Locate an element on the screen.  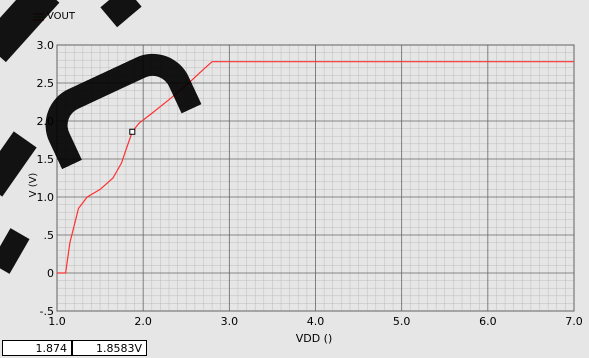
x-tick-label: 2.0 is located at coordinates (143, 321).